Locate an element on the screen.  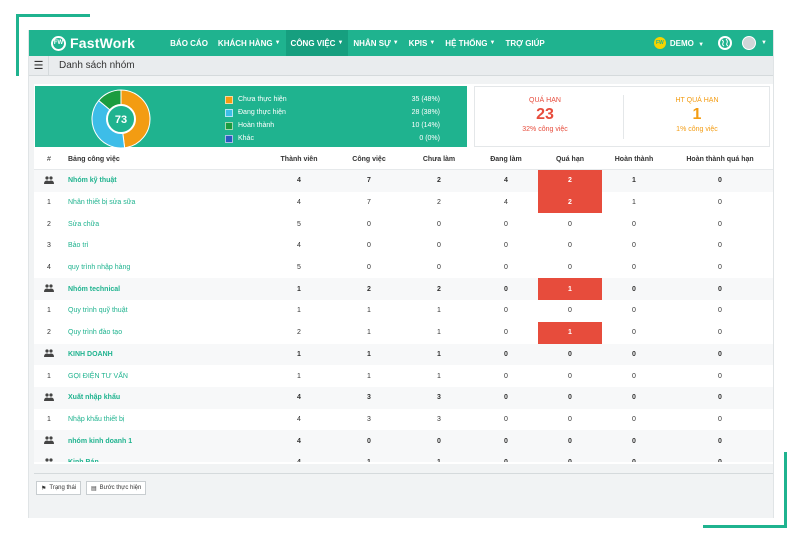
legend-swatch is located at coordinates (229, 138).